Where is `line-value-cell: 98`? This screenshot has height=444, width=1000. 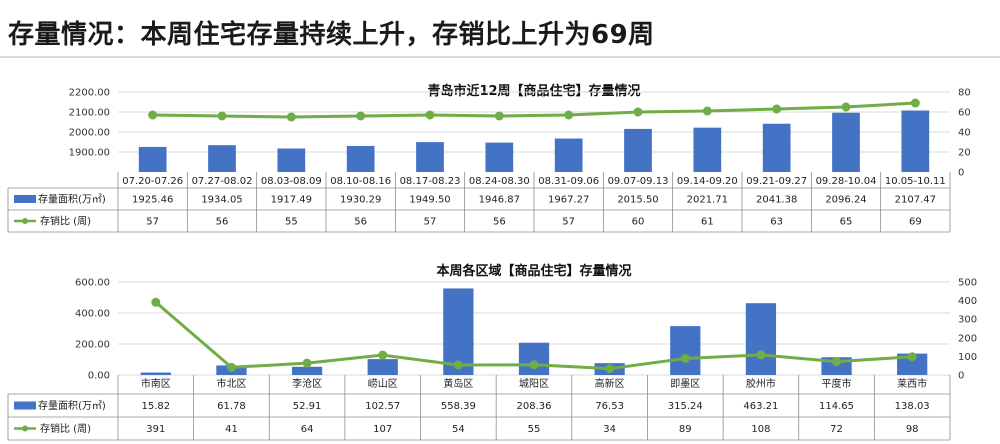 line-value-cell: 98 is located at coordinates (912, 429).